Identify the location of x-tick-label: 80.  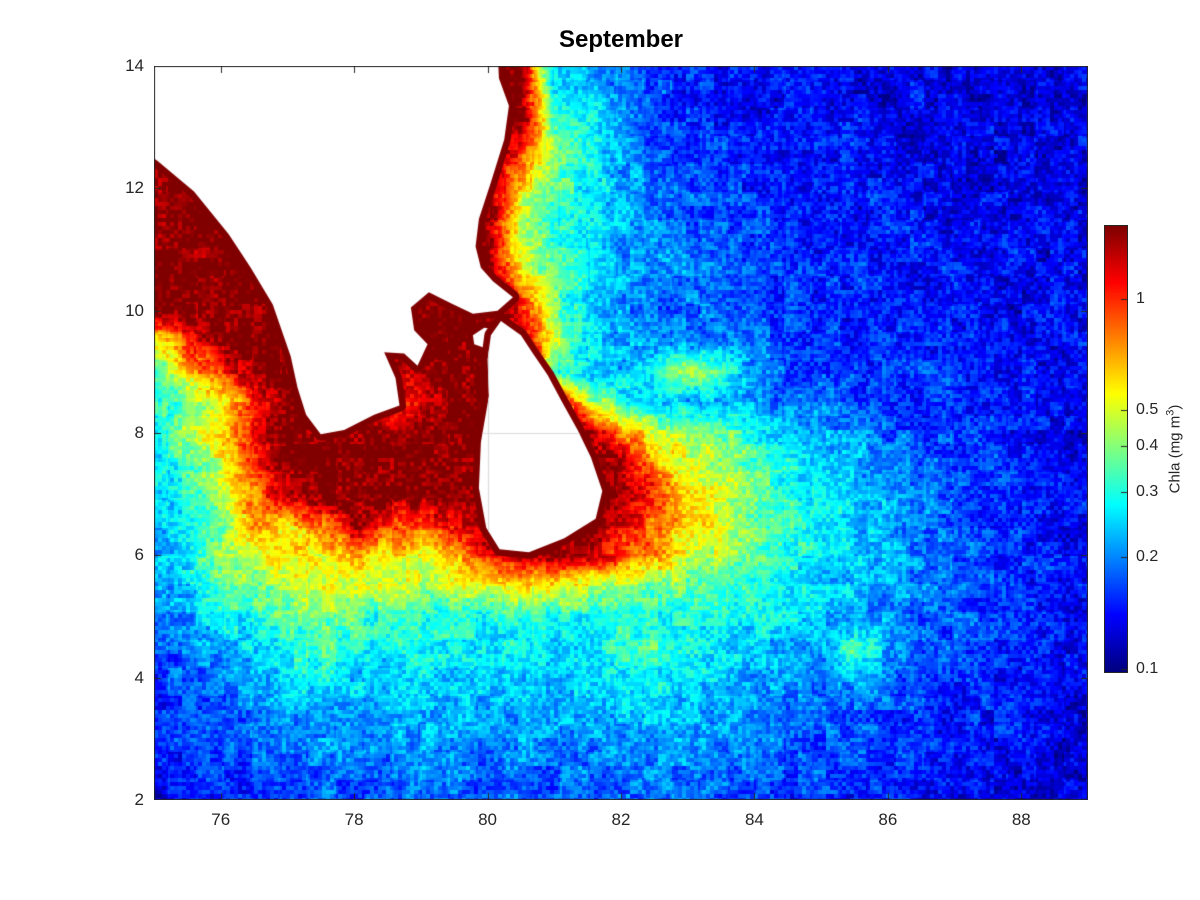
(488, 819).